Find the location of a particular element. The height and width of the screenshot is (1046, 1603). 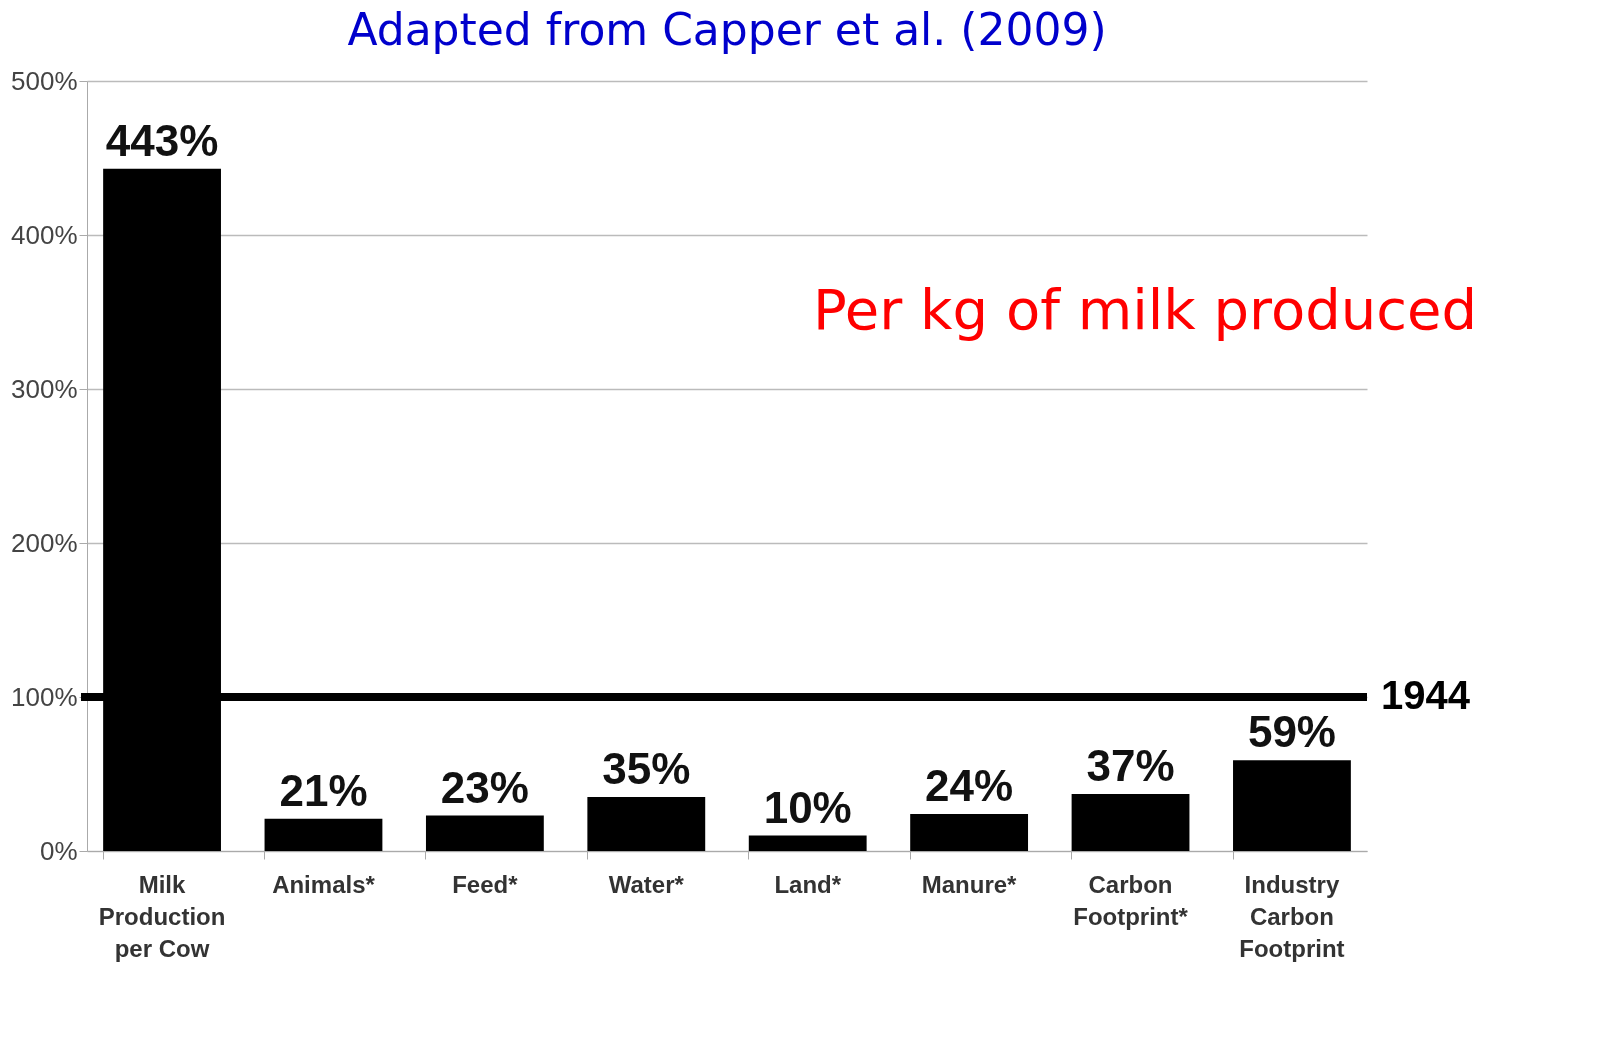

x-tick-label: Water* is located at coordinates (646, 884).